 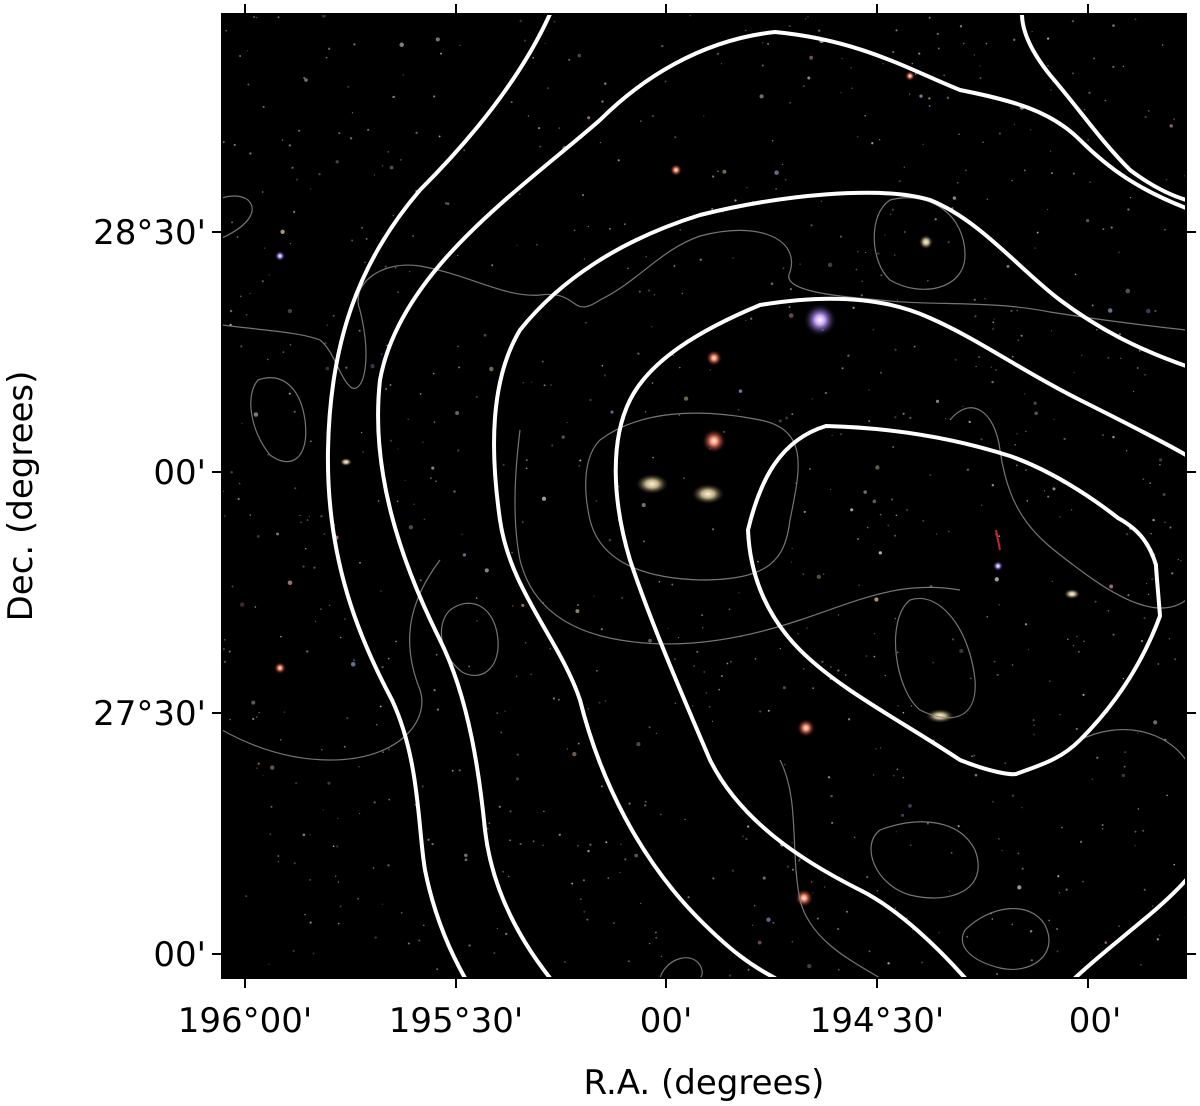 What do you see at coordinates (708, 494) in the screenshot?
I see `galaxy` at bounding box center [708, 494].